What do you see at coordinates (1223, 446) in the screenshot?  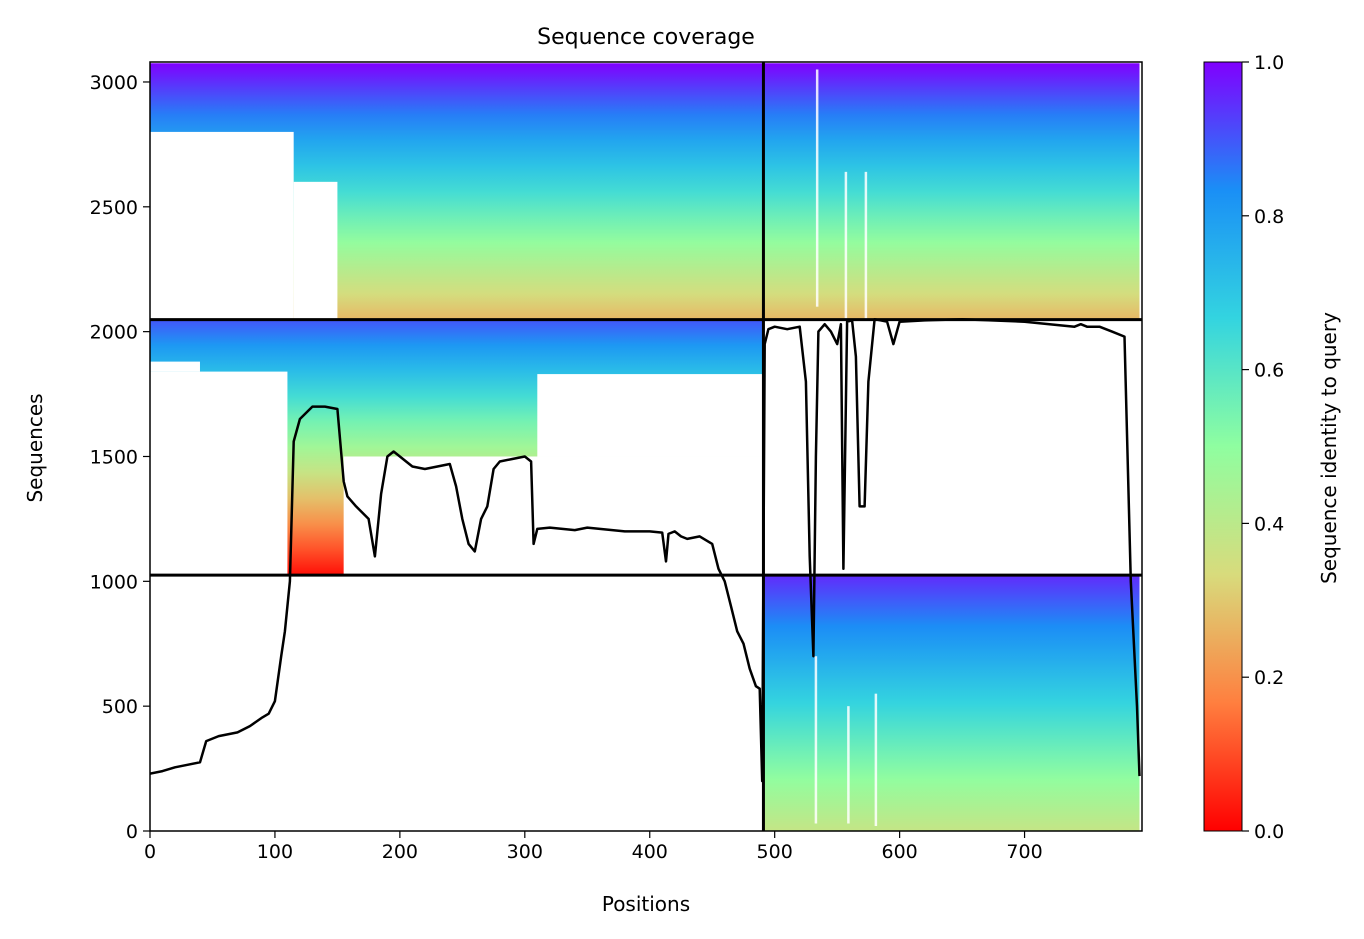 I see `colorbar` at bounding box center [1223, 446].